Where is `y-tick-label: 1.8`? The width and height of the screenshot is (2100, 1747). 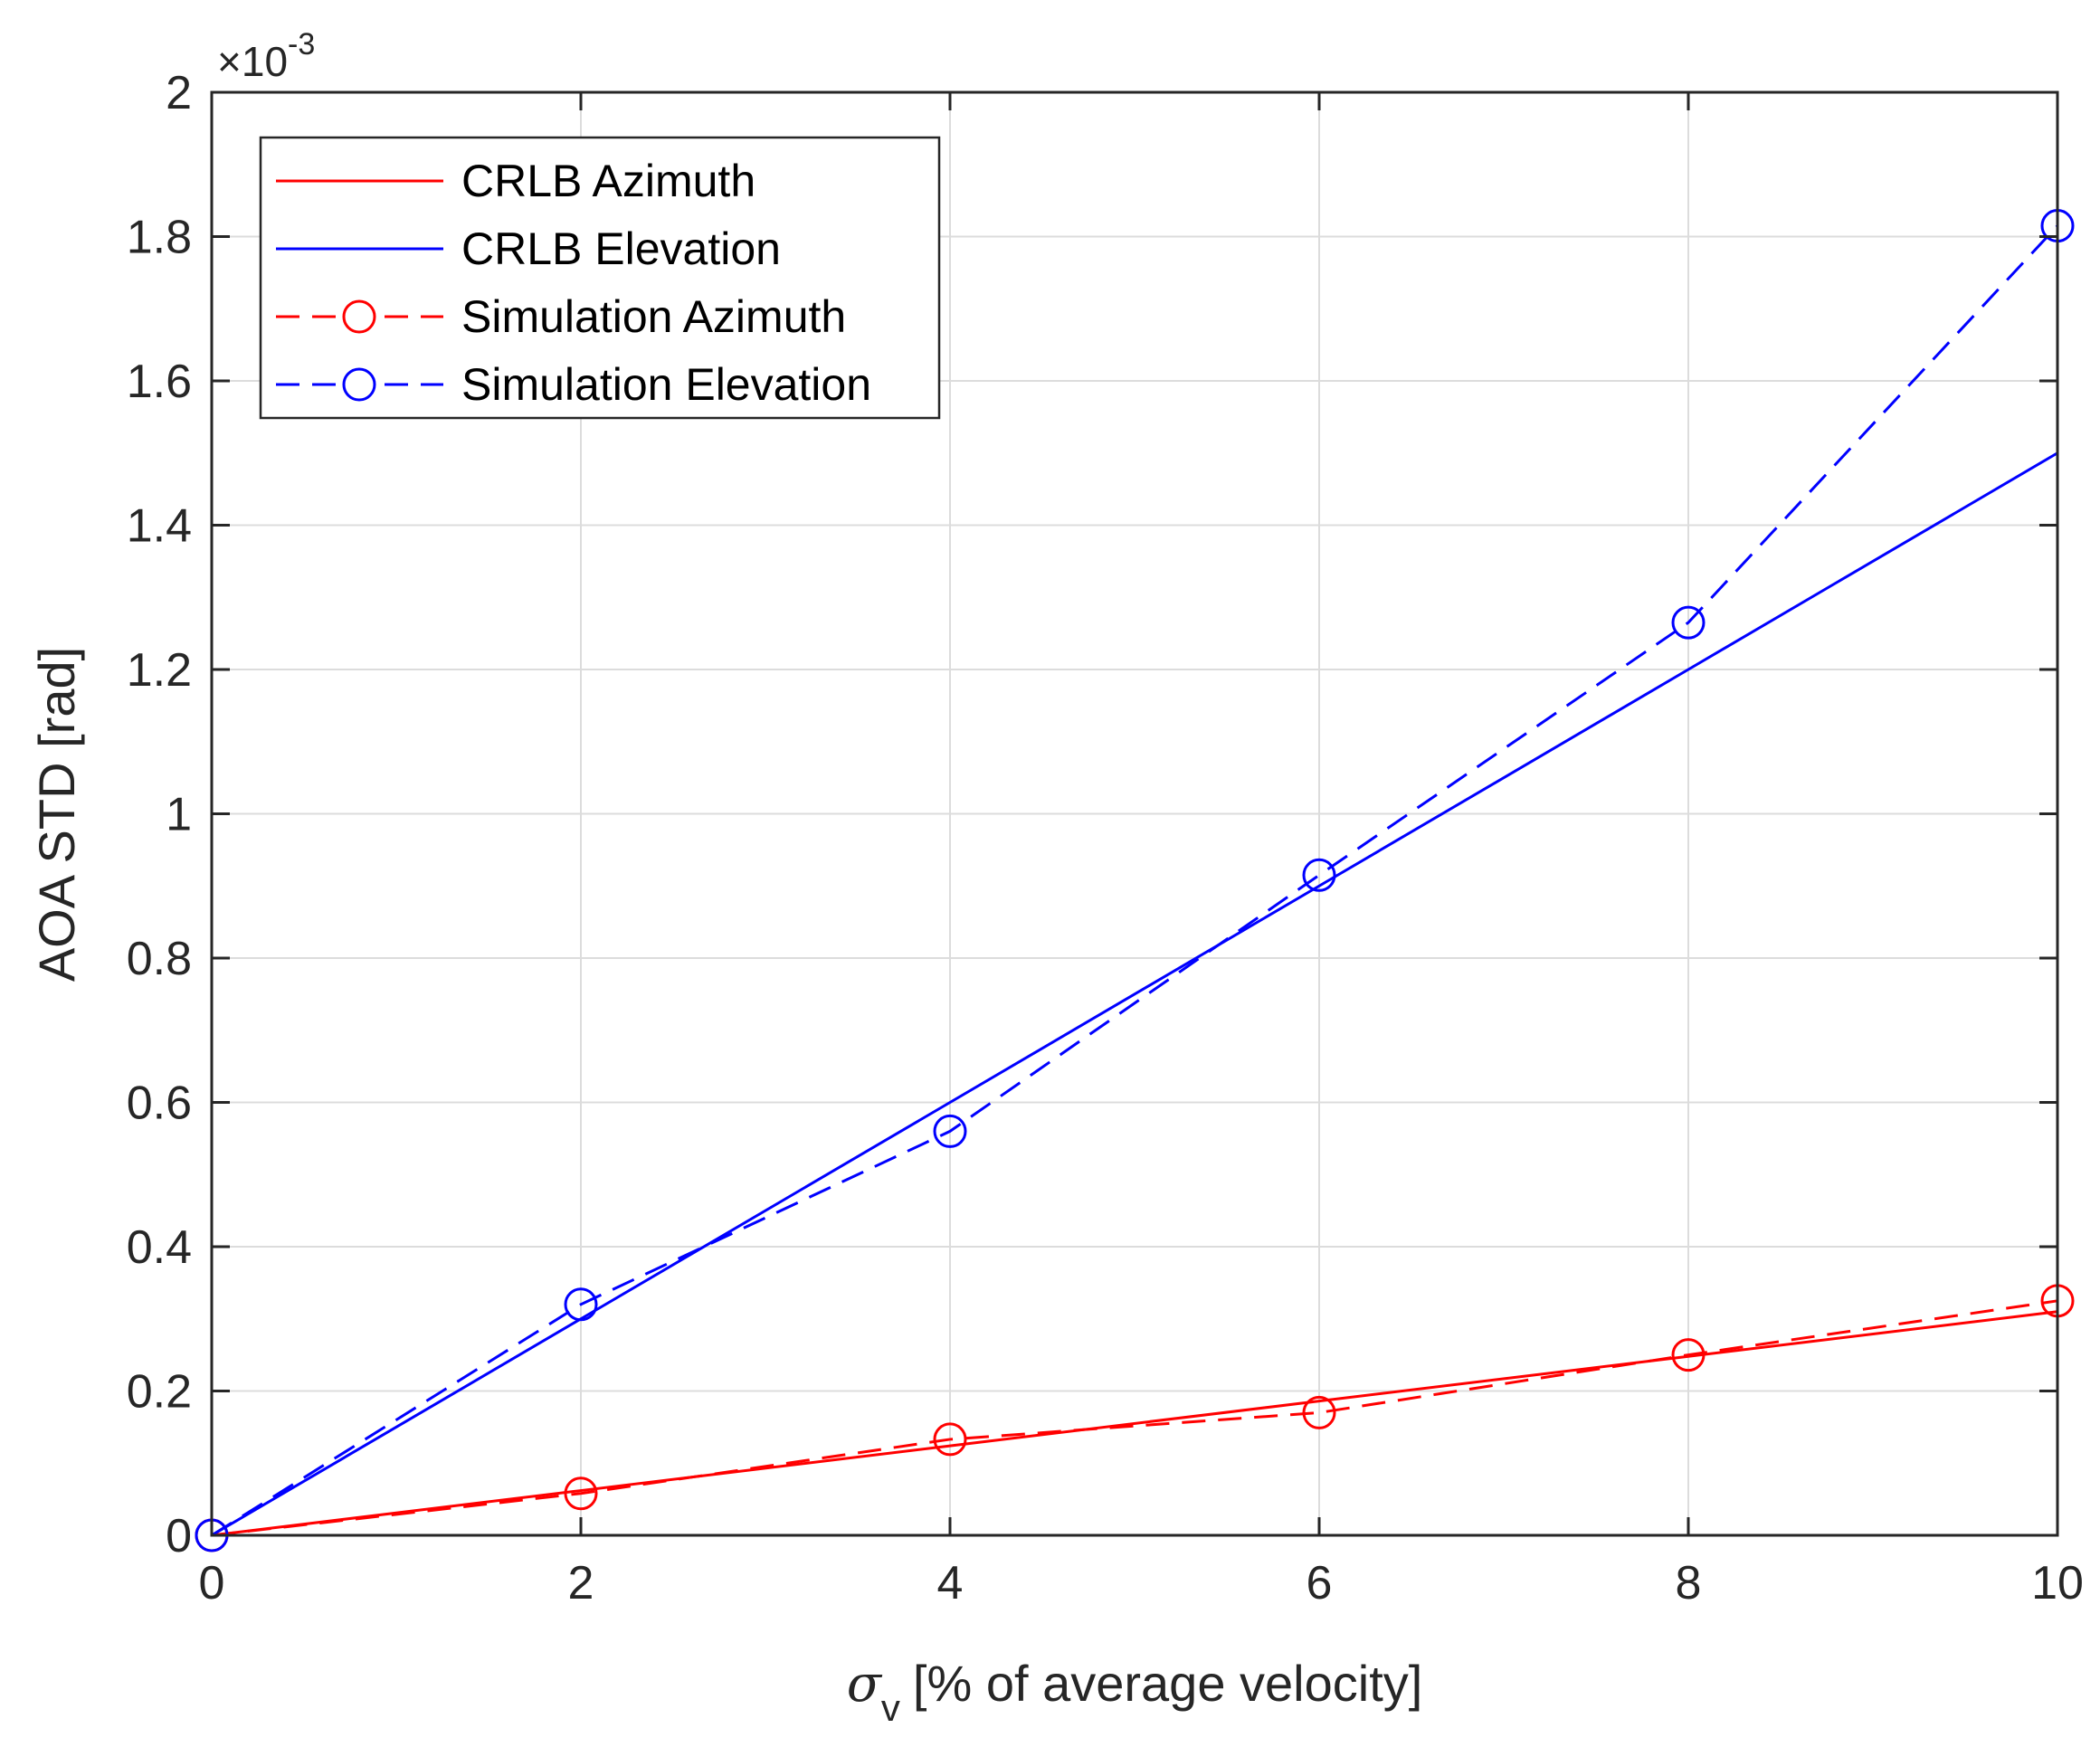
y-tick-label: 1.8 is located at coordinates (159, 238).